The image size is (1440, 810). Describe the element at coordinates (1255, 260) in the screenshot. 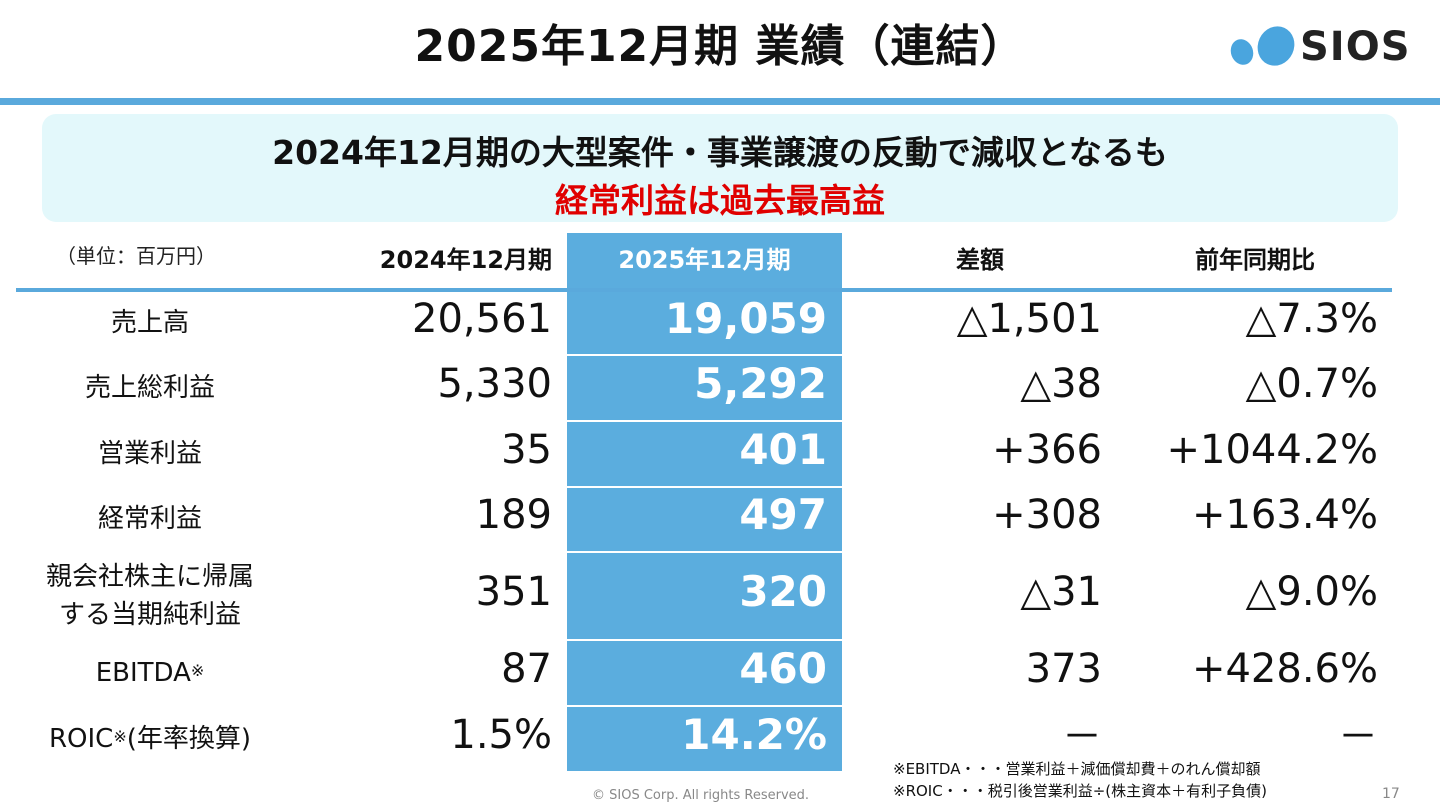

I see `header-yoy: 前年同期比` at that location.